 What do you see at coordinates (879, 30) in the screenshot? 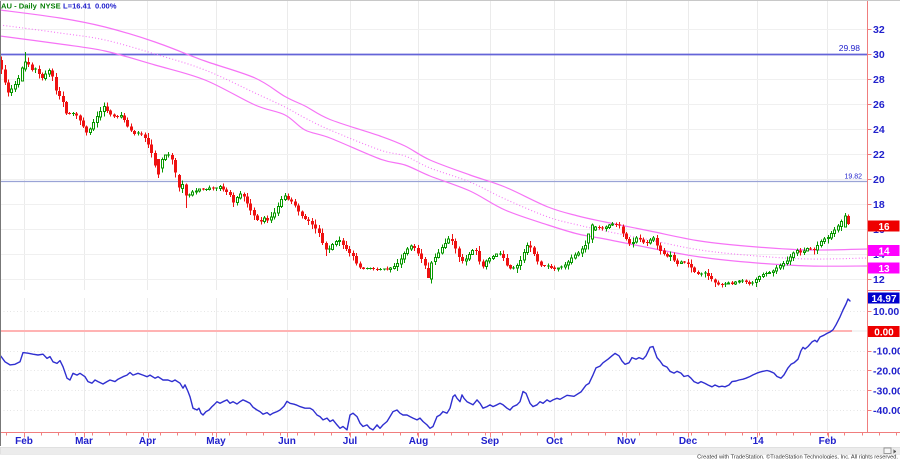
I see `svg-text: 32` at bounding box center [879, 30].